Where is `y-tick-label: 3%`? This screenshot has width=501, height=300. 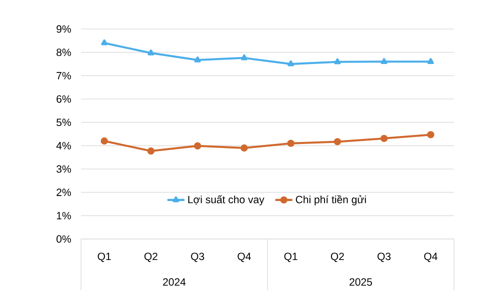
y-tick-label: 3% is located at coordinates (63, 169).